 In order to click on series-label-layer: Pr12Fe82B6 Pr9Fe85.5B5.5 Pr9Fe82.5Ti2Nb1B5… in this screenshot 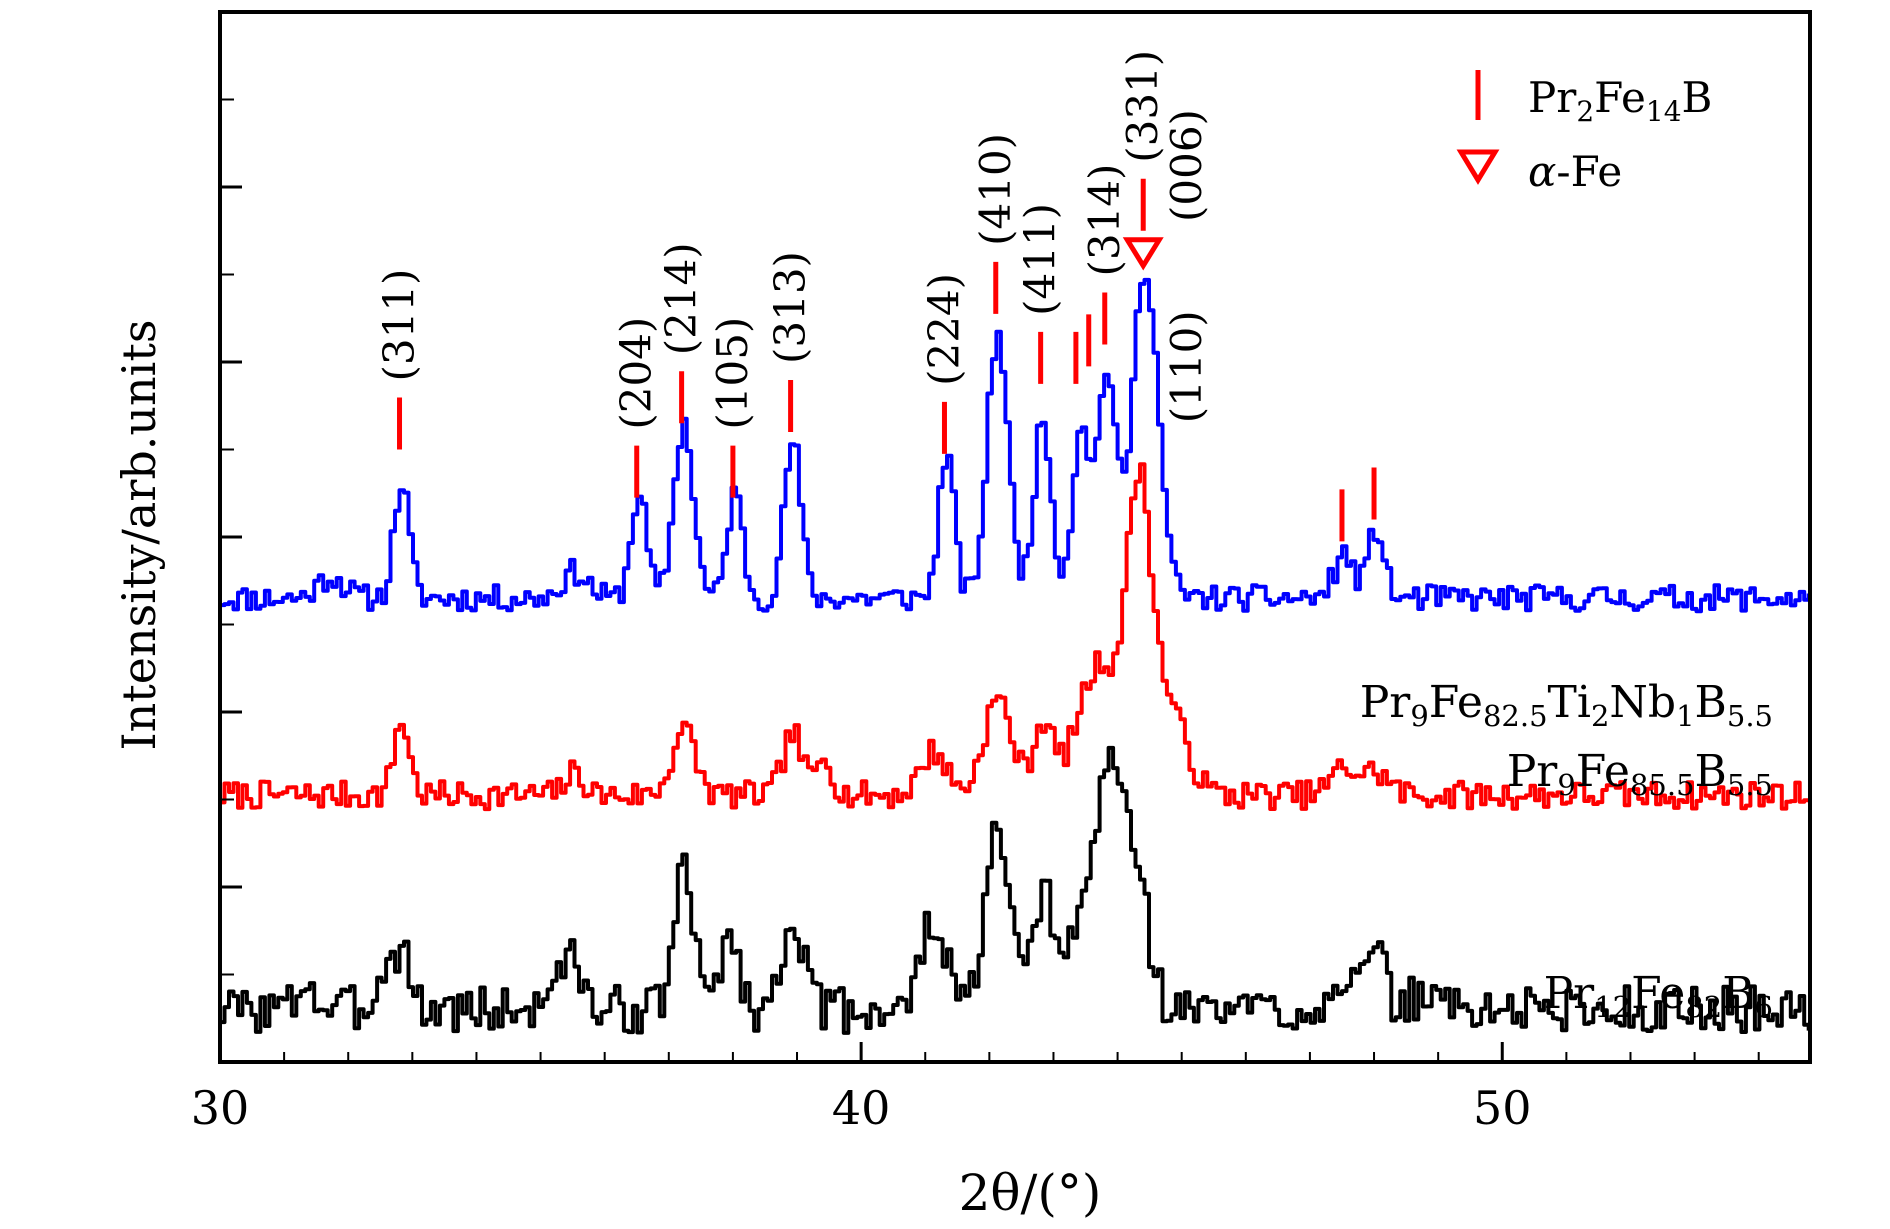, I will do `click(1566, 850)`.